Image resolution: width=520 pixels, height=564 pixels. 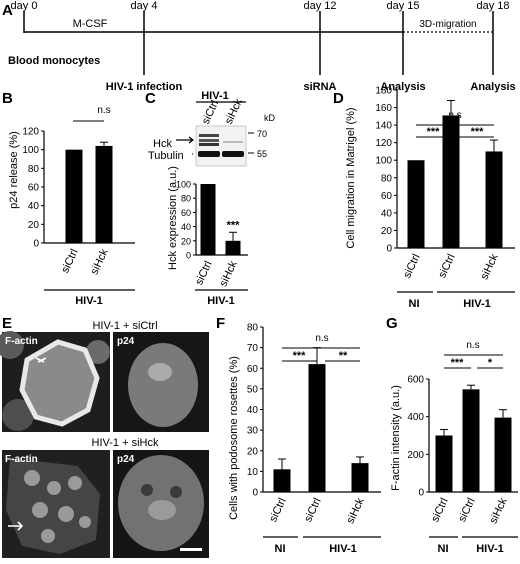 What do you see at coordinates (150, 98) in the screenshot?
I see `panel-letter-c: C` at bounding box center [150, 98].